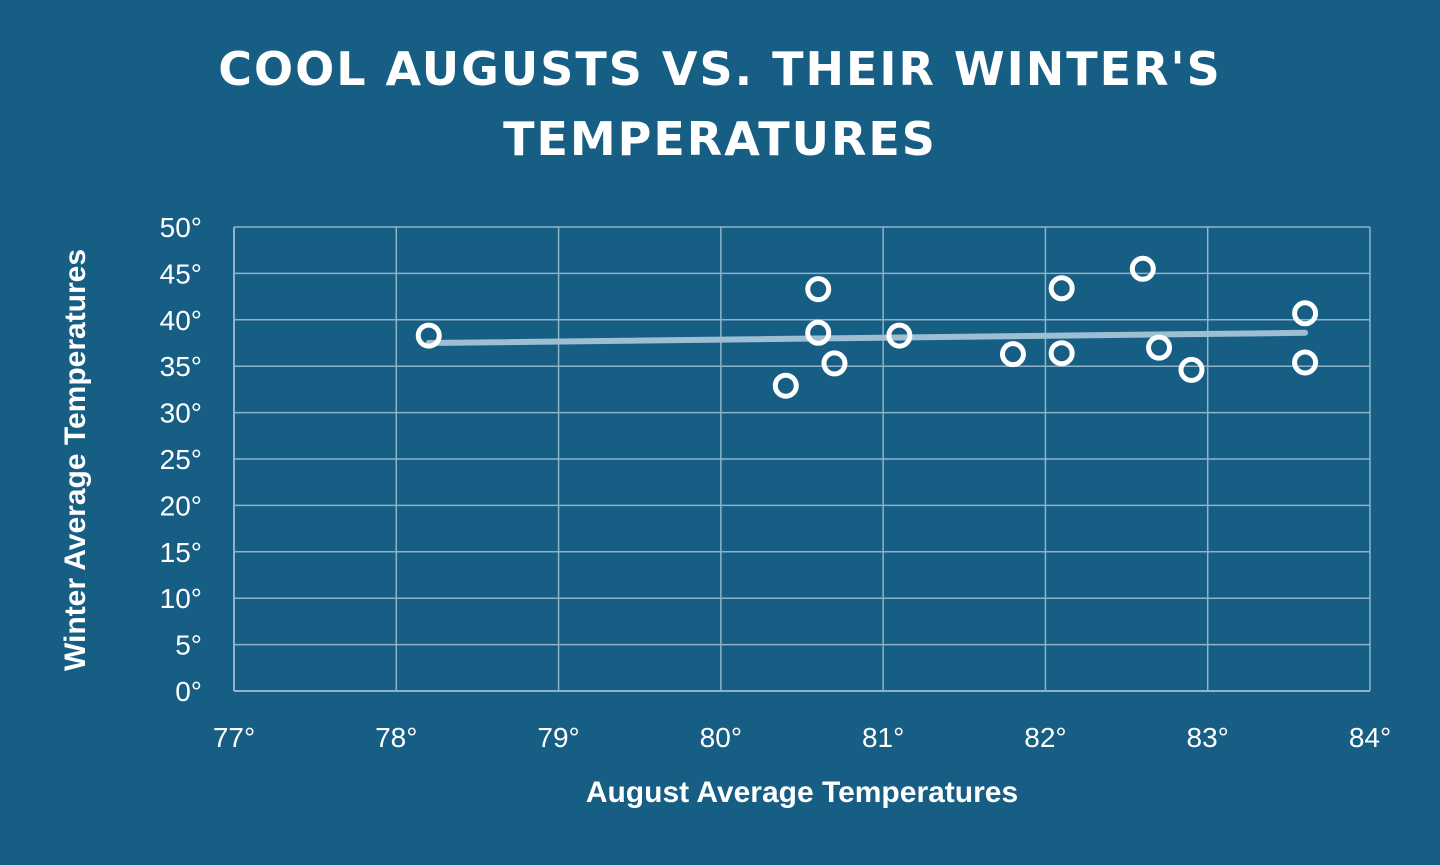  Describe the element at coordinates (558, 737) in the screenshot. I see `x-tick-label: 79°` at that location.